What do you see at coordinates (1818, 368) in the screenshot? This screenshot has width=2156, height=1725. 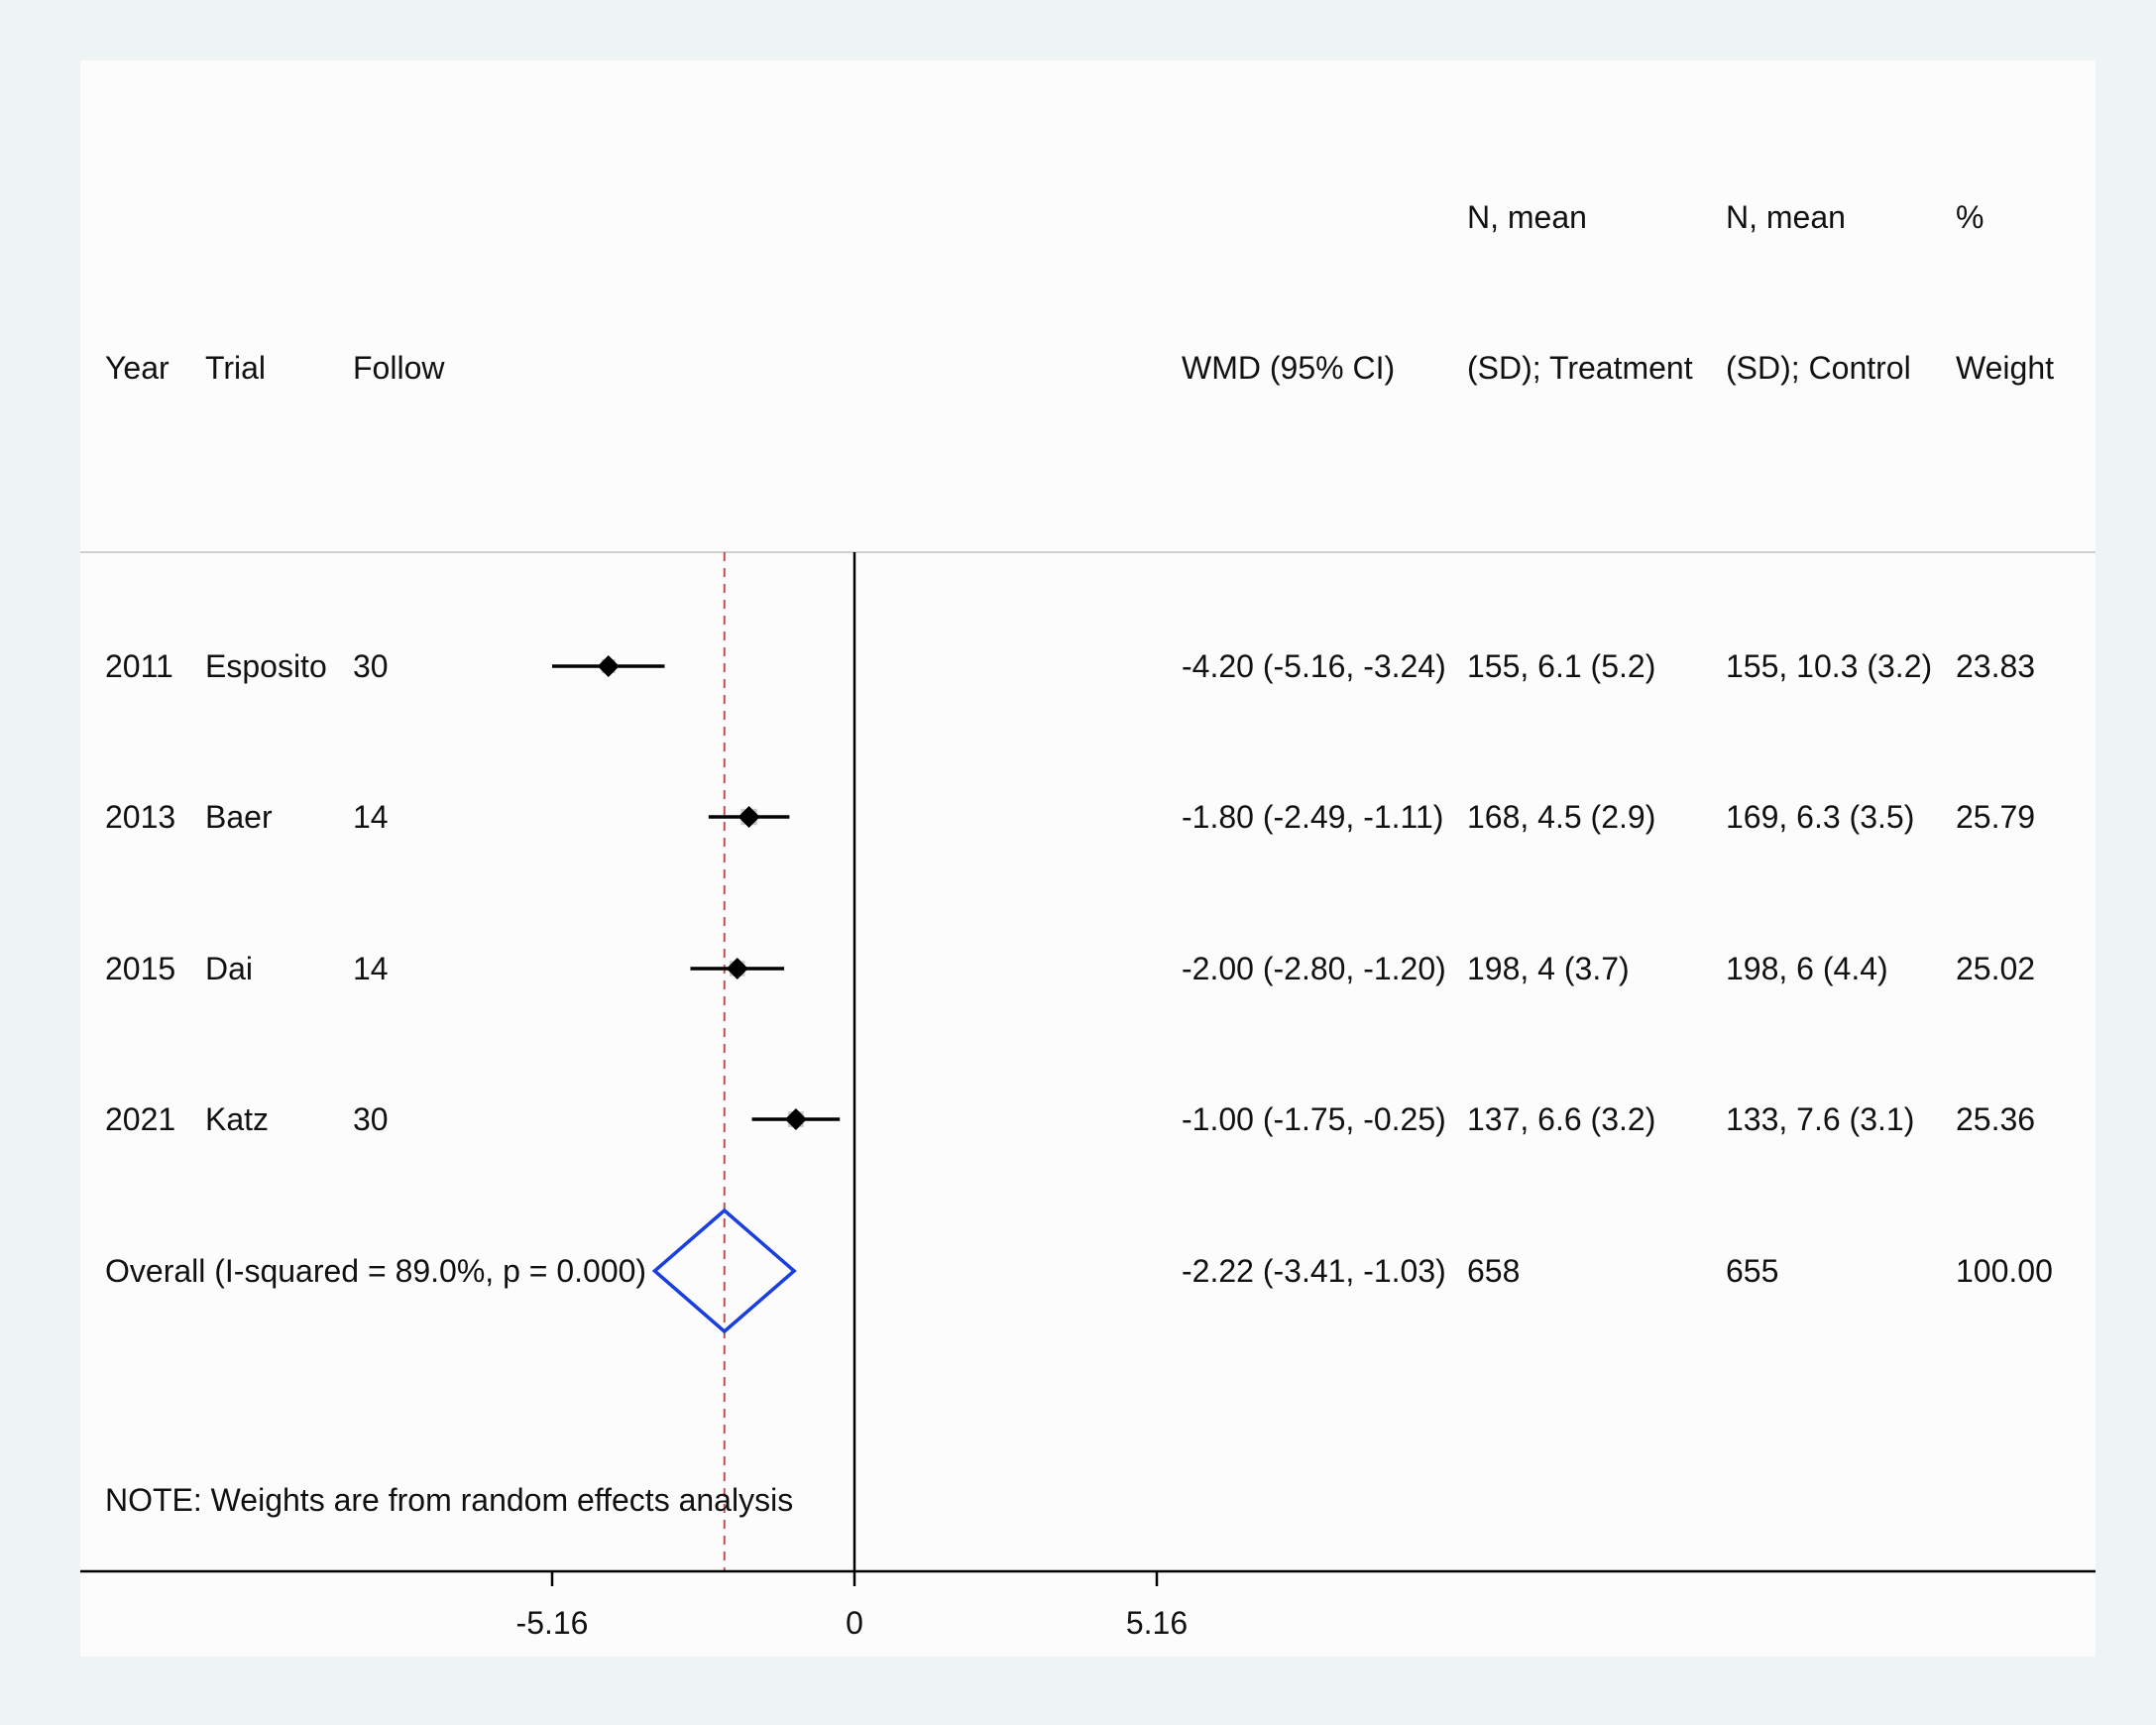 I see `header-control-sd: (SD); Control` at bounding box center [1818, 368].